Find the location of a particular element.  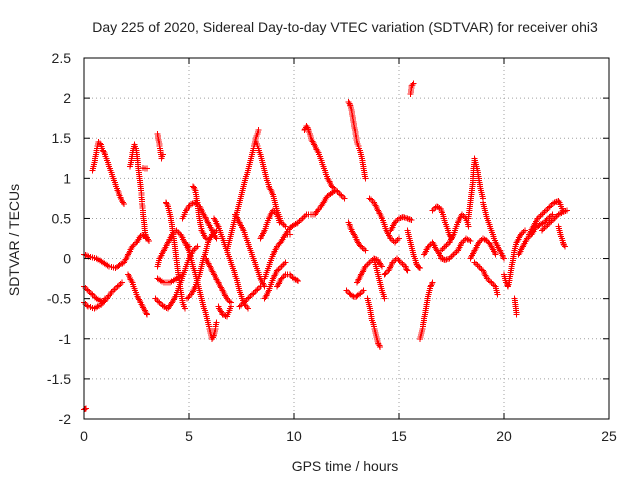

series-t26 is located at coordinates (270, 224).